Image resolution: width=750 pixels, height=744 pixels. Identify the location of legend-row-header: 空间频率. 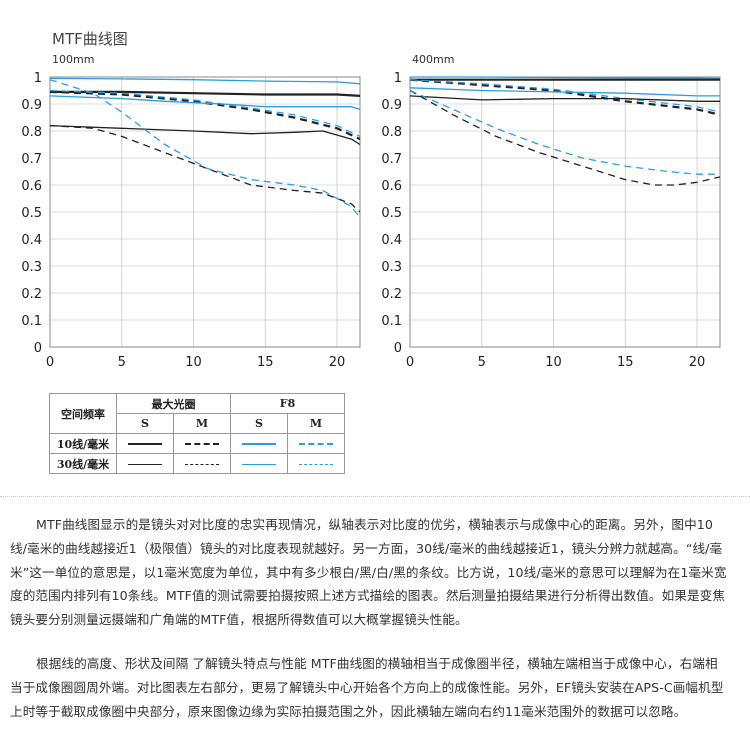
(83, 413).